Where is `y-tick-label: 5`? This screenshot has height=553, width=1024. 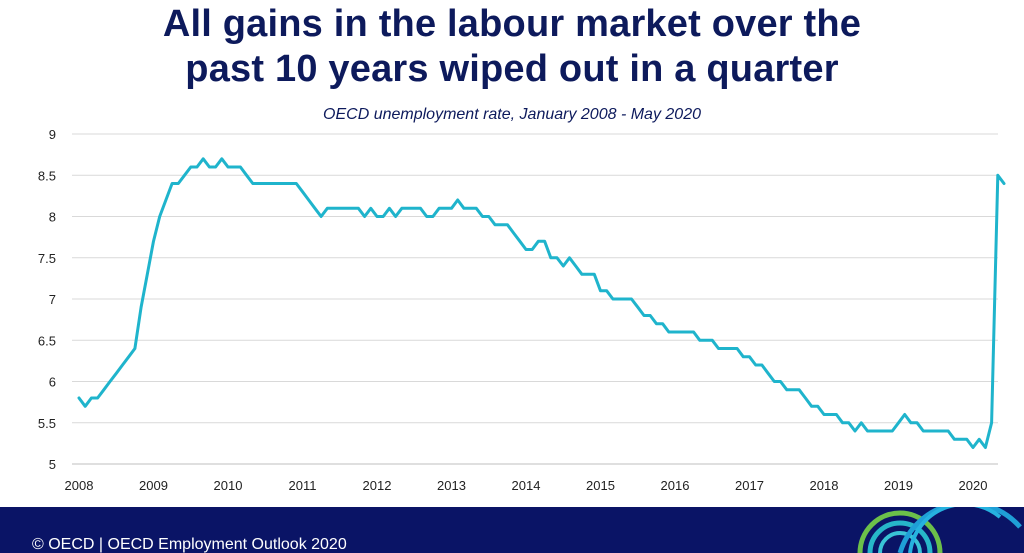 y-tick-label: 5 is located at coordinates (52, 464).